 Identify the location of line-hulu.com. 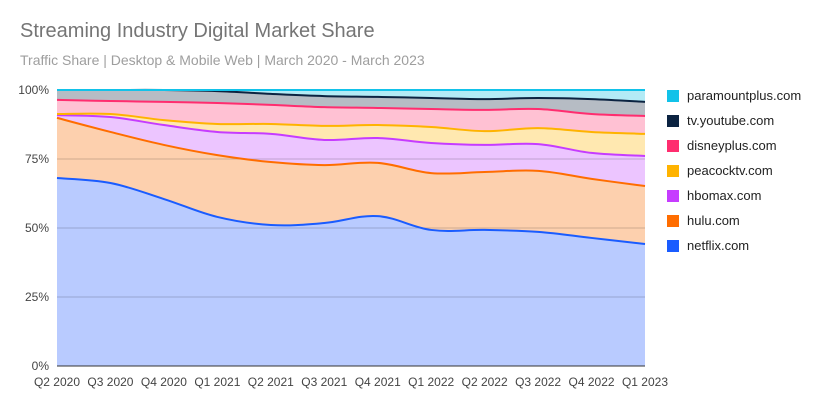
(351, 152).